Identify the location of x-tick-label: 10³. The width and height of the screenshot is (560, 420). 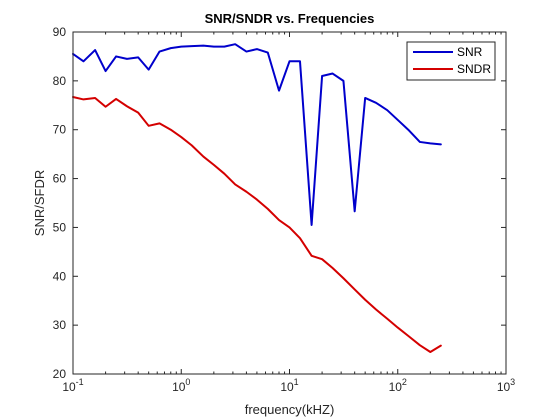
(506, 385).